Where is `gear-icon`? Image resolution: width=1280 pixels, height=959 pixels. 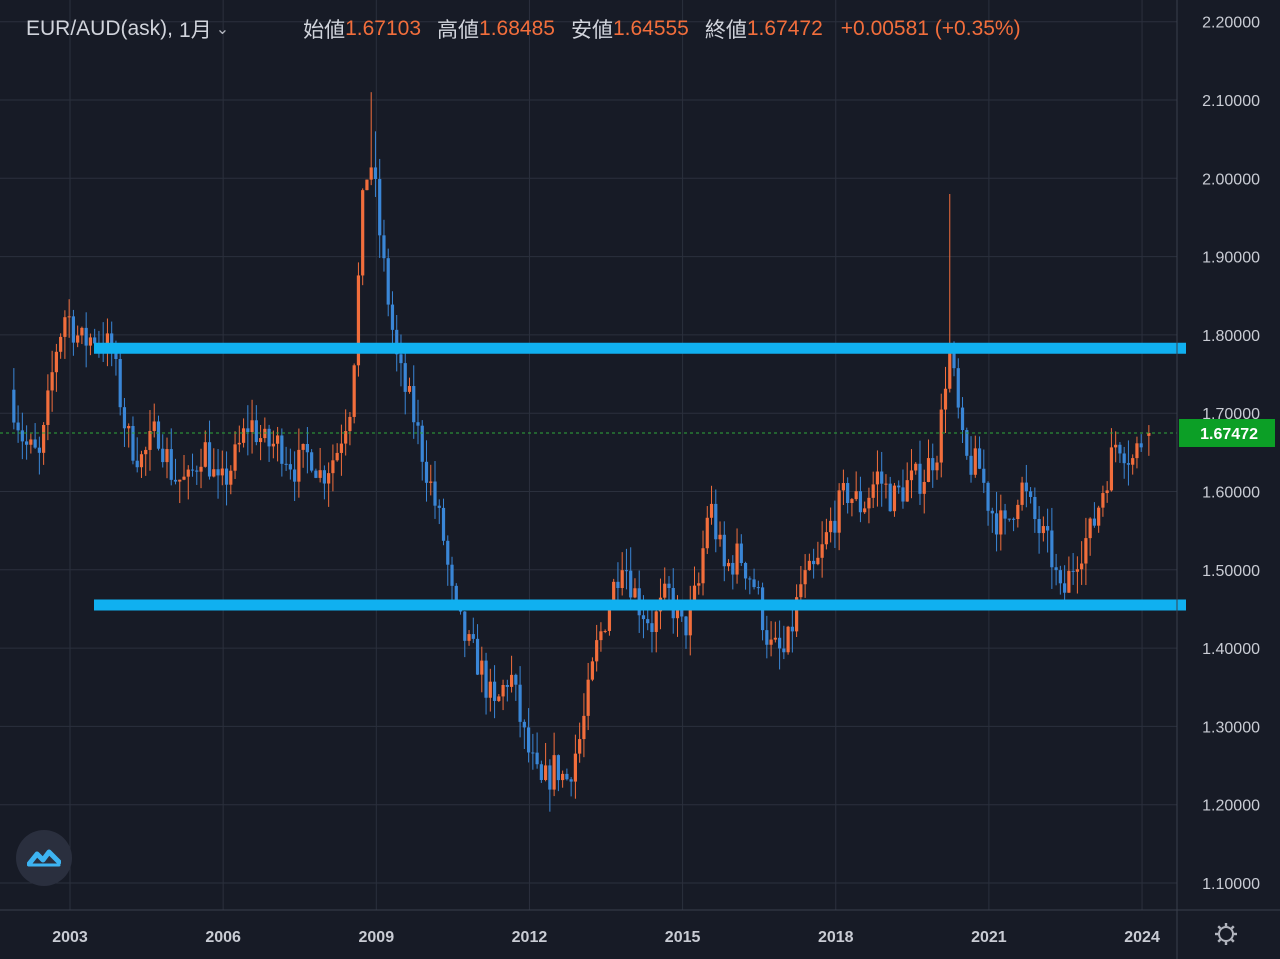 gear-icon is located at coordinates (1226, 934).